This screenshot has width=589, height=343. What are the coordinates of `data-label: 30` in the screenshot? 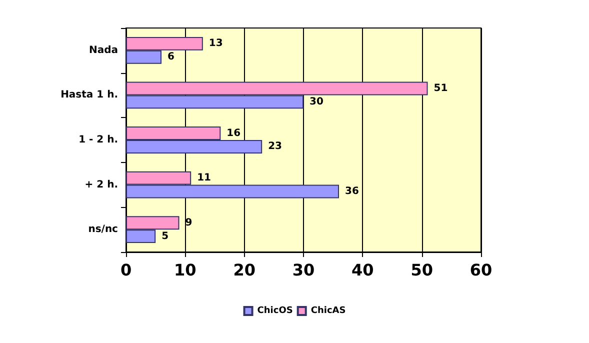 It's located at (317, 102).